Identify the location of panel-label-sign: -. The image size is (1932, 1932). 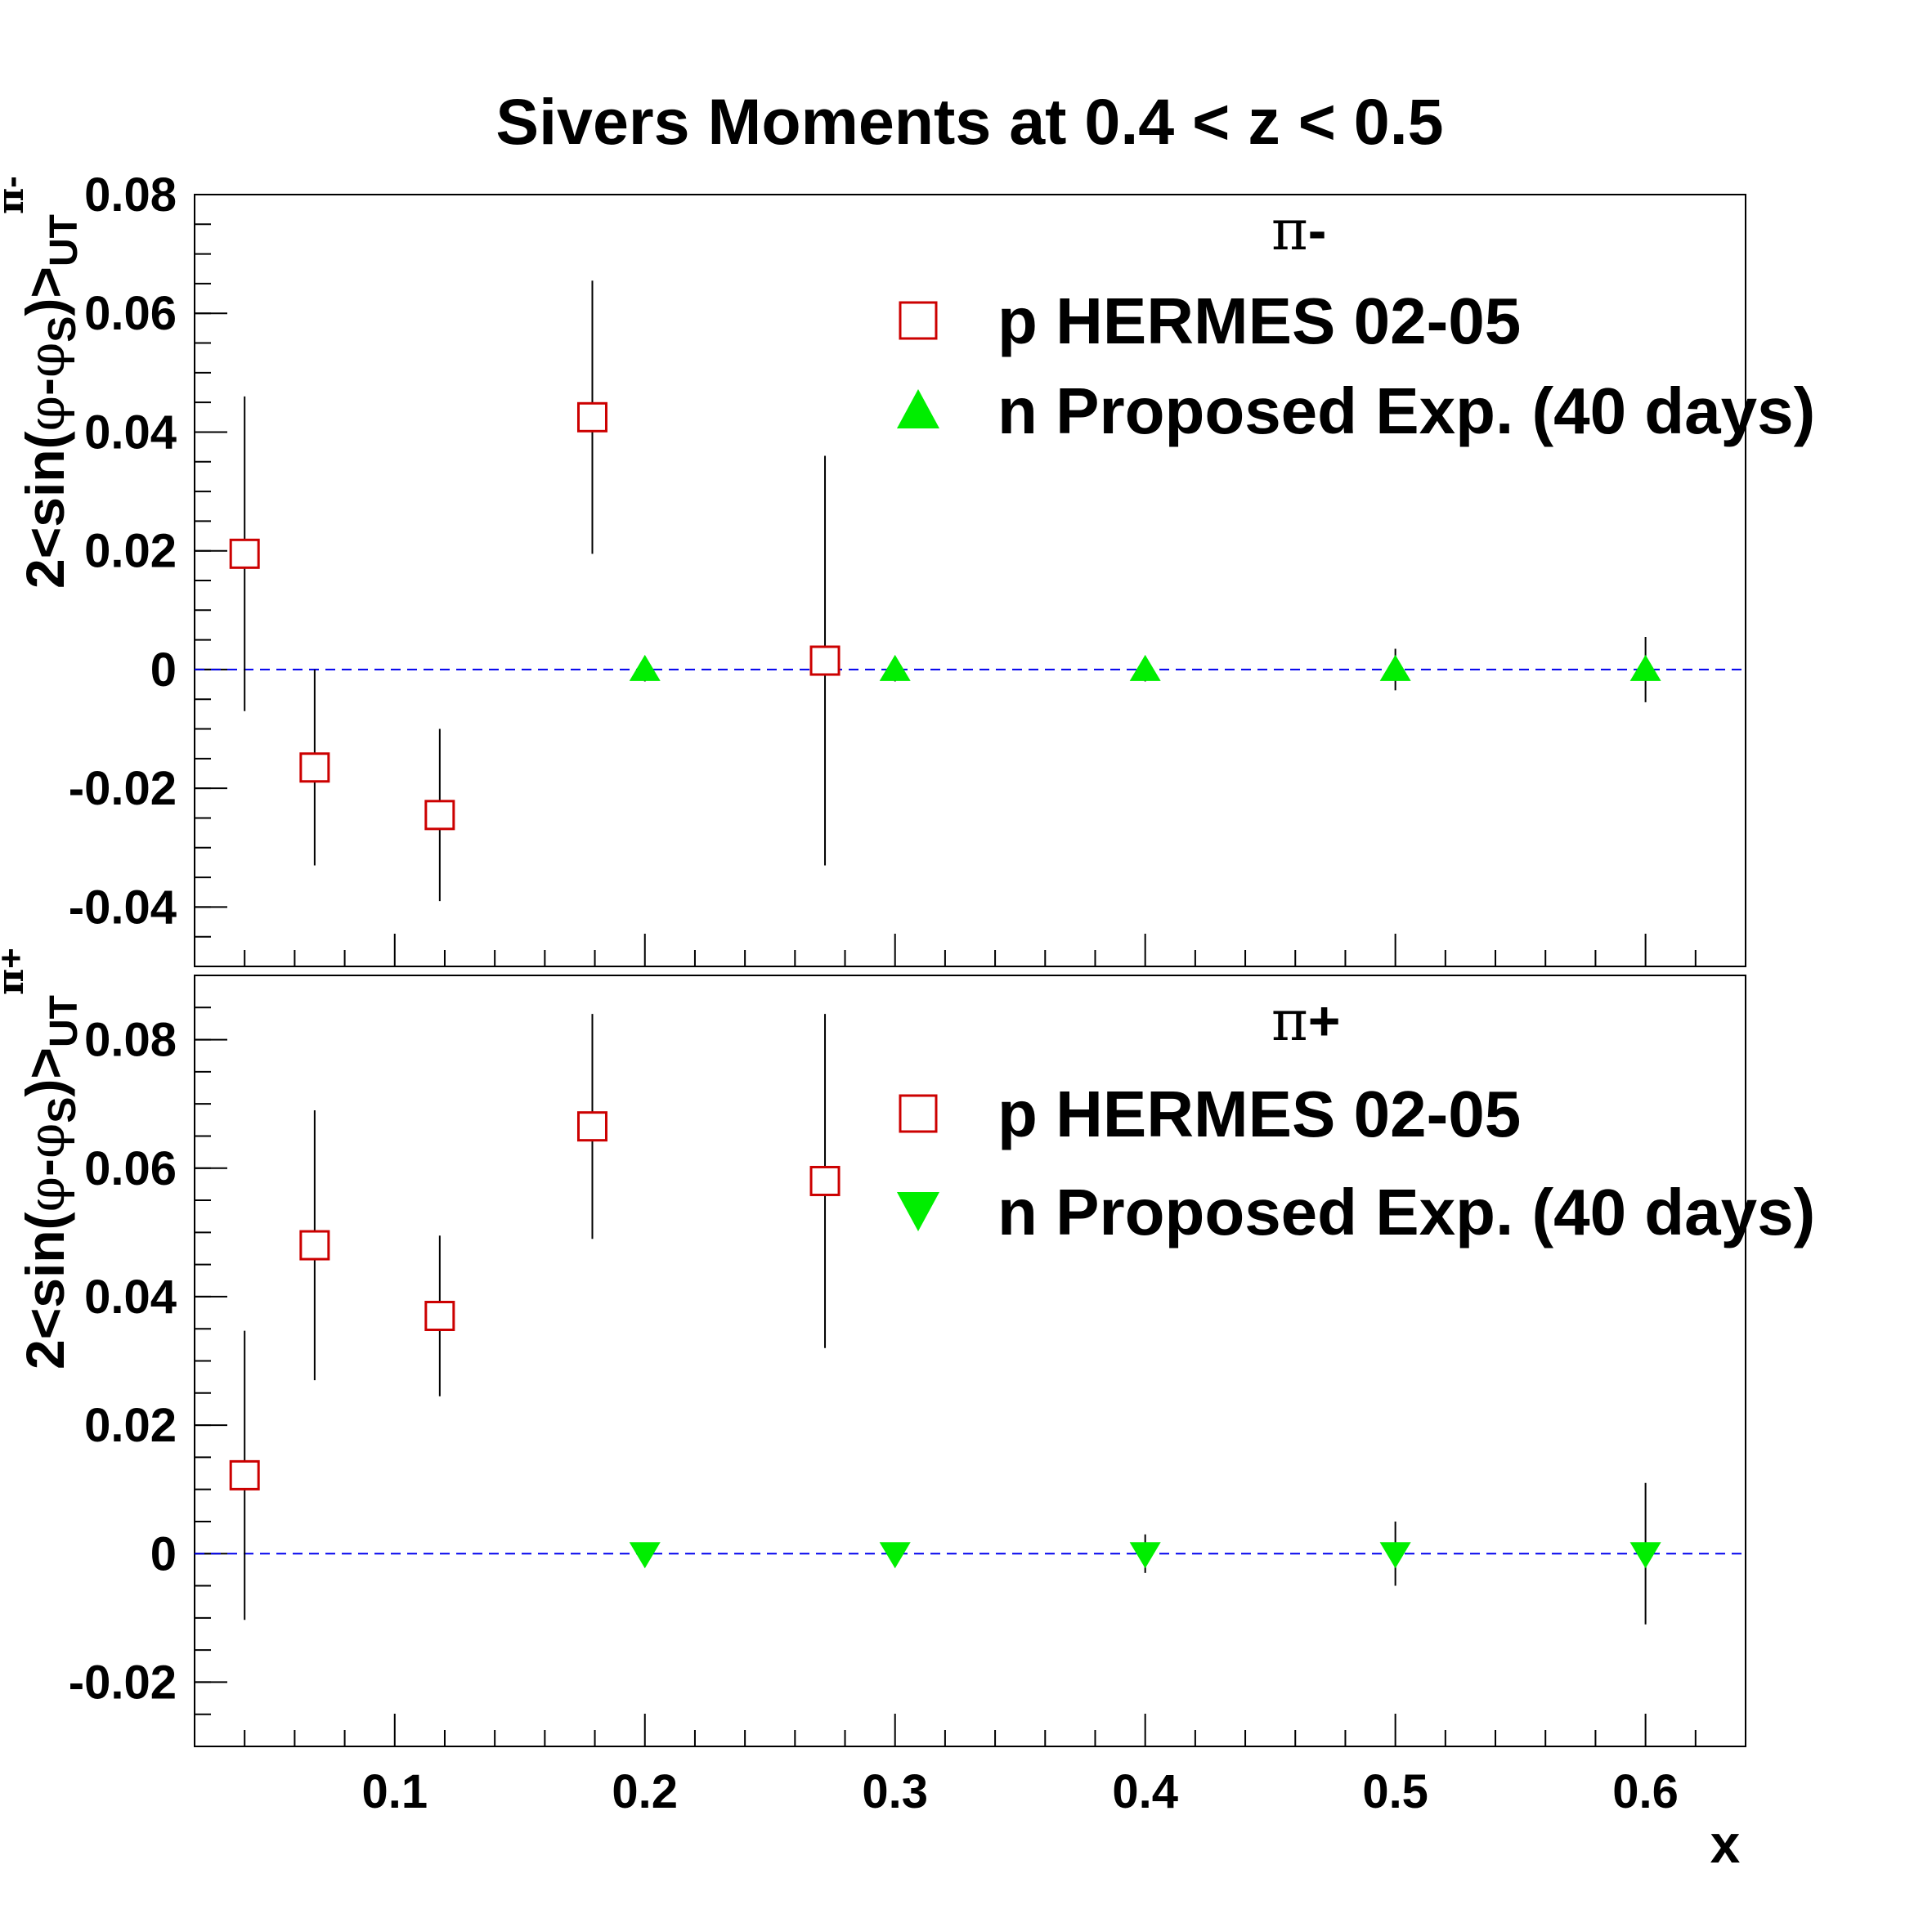
(1317, 230).